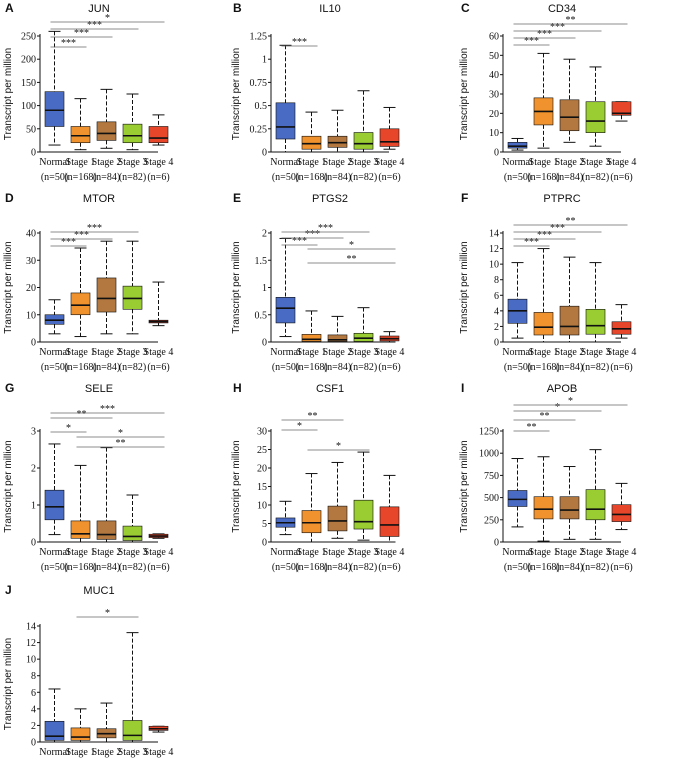 This screenshot has width=685, height=758. I want to click on panel-title: MUC1, so click(98, 591).